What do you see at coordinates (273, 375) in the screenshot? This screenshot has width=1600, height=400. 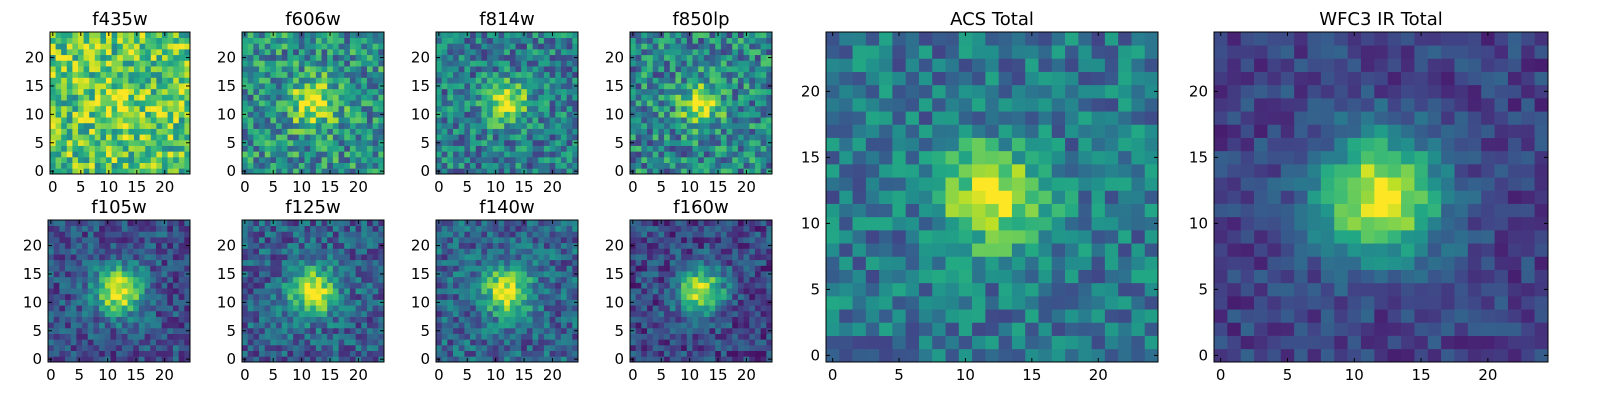 I see `x-tick-label: 5` at bounding box center [273, 375].